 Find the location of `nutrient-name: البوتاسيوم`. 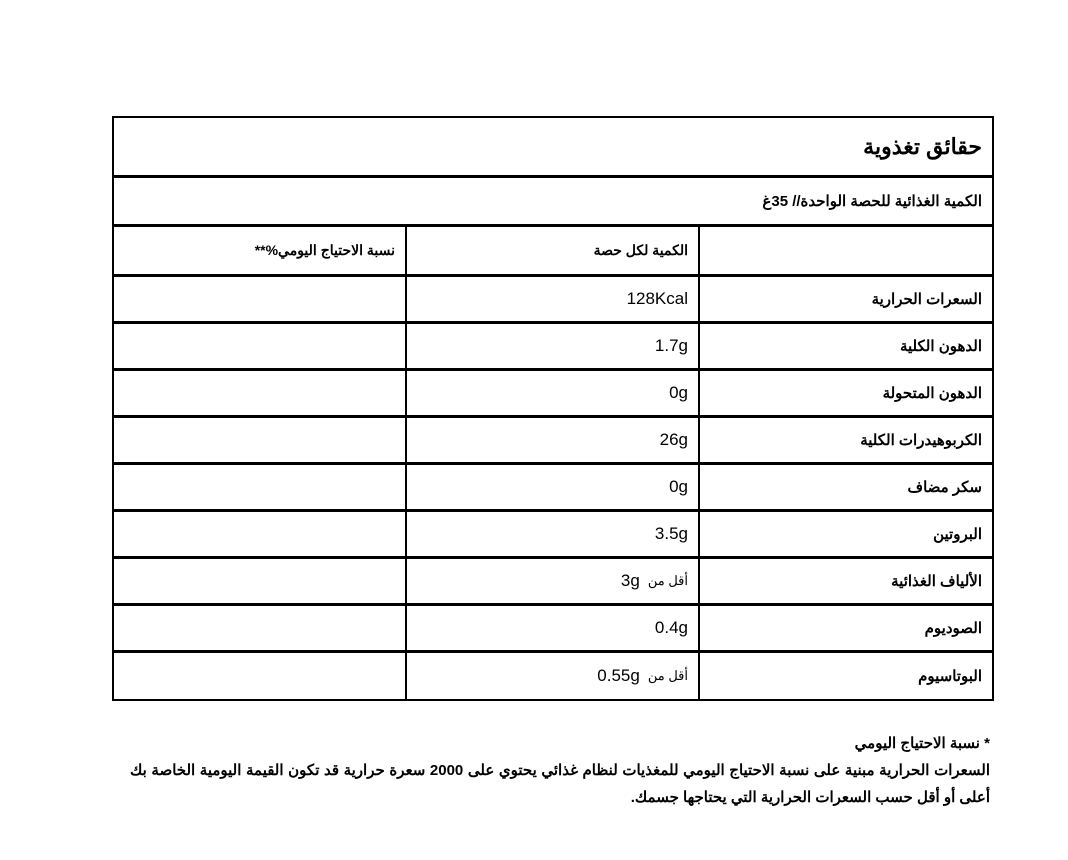

nutrient-name: البوتاسيوم is located at coordinates (845, 676).